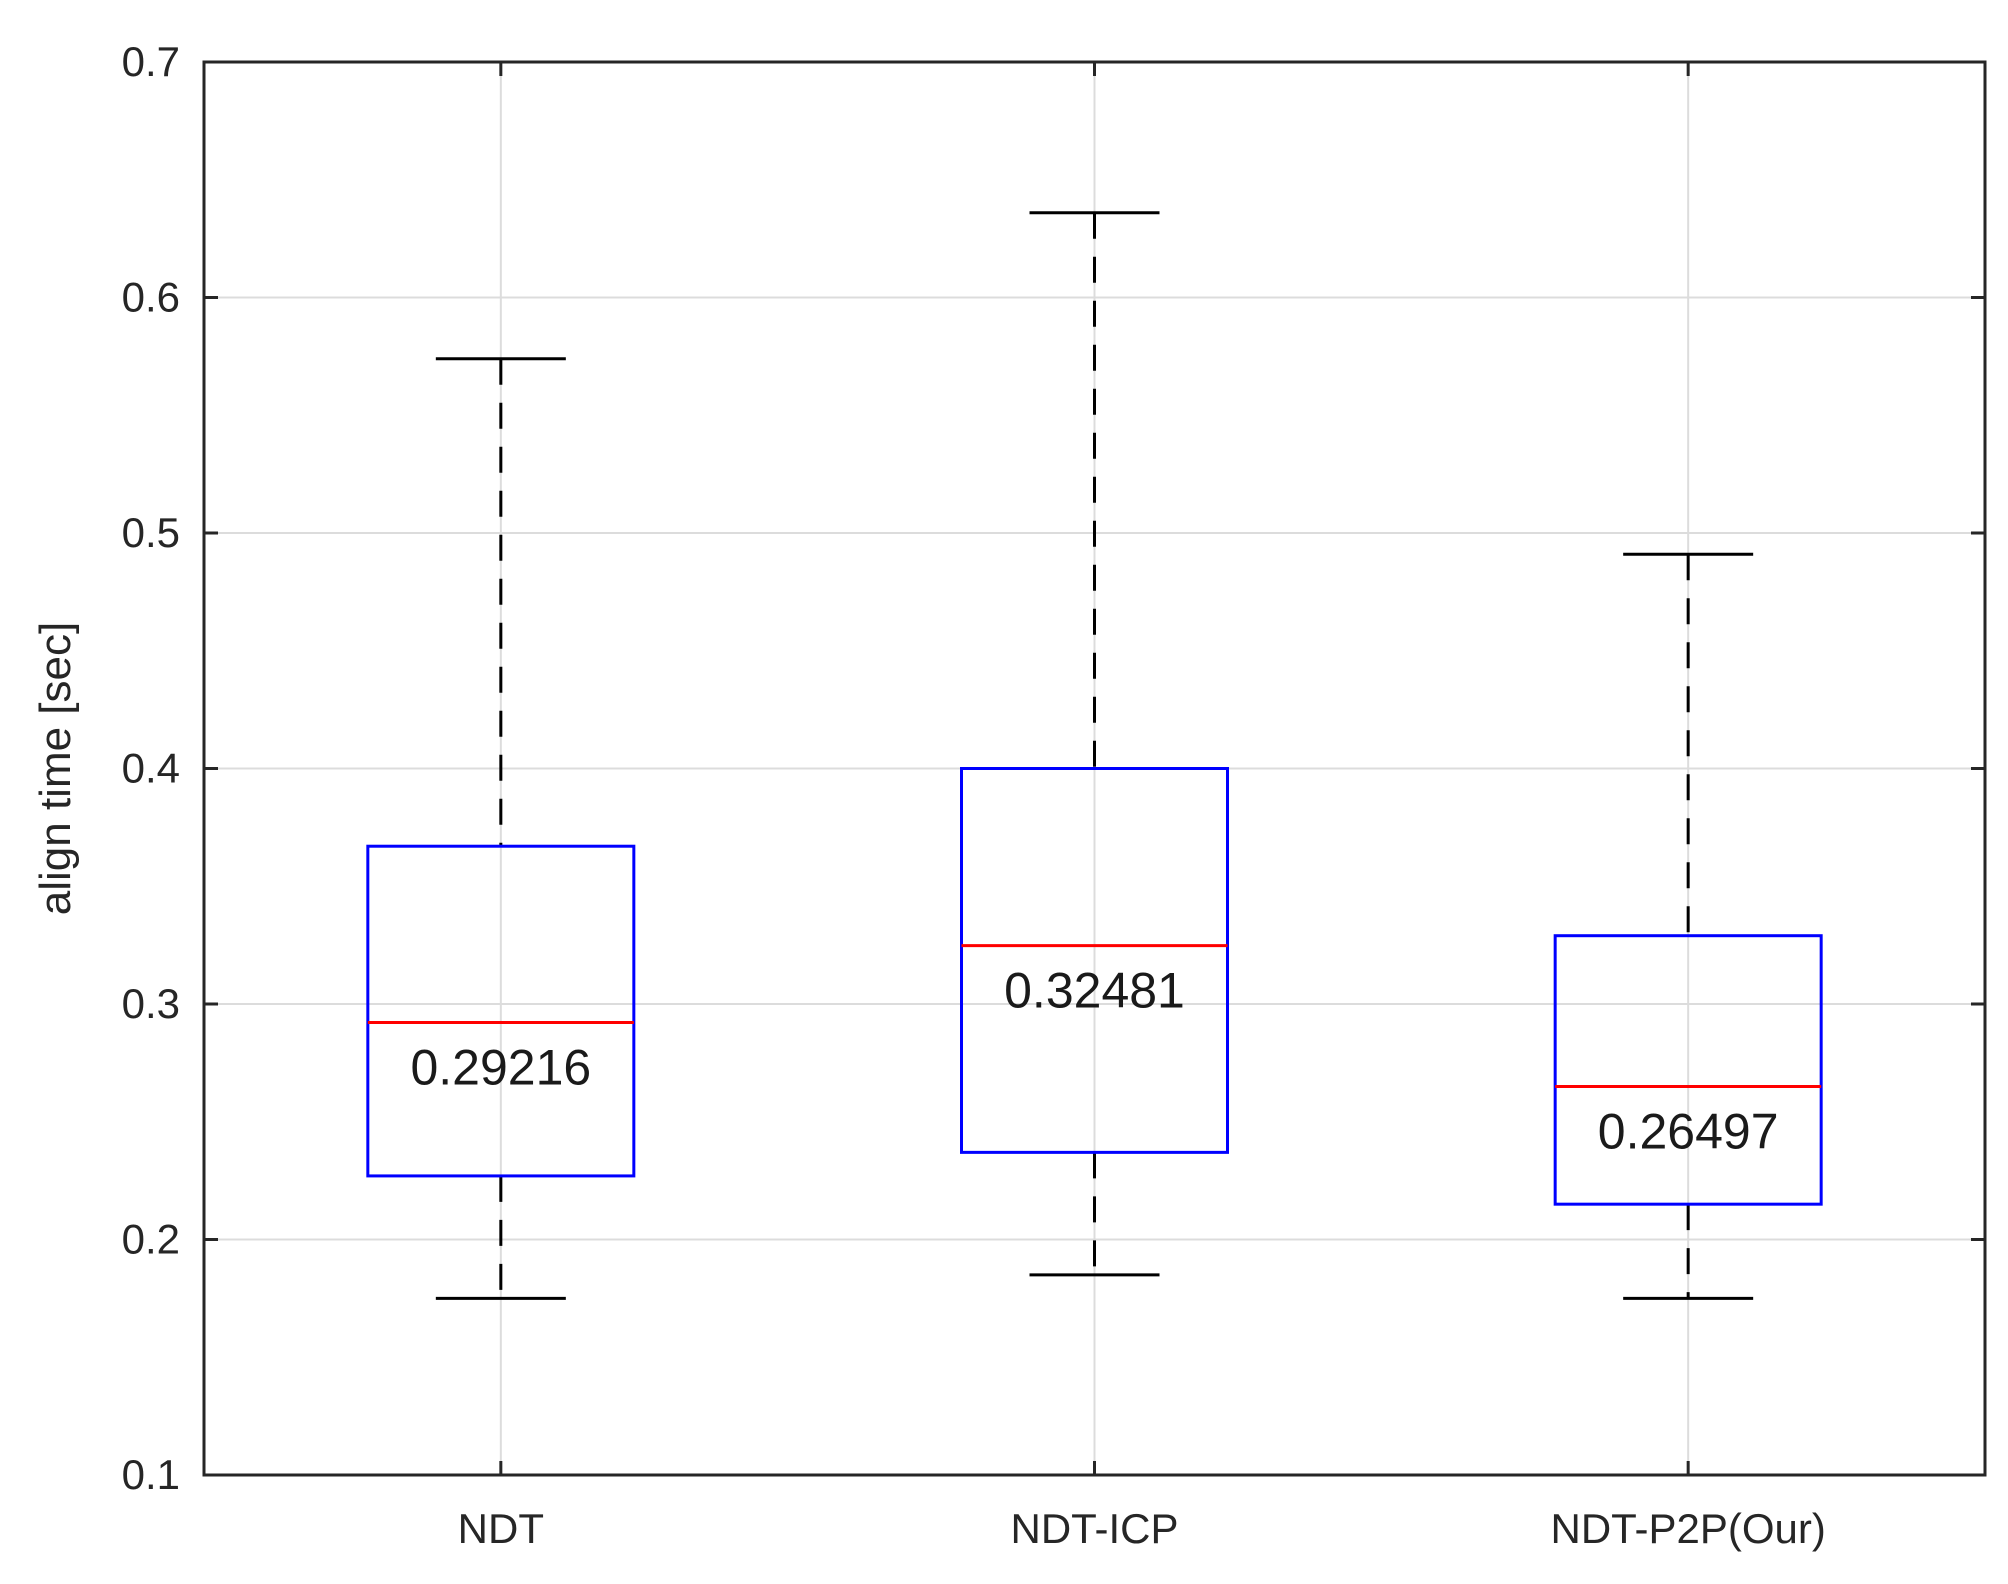 The image size is (2008, 1584). Describe the element at coordinates (151, 532) in the screenshot. I see `y-tick-label: 0.5` at that location.